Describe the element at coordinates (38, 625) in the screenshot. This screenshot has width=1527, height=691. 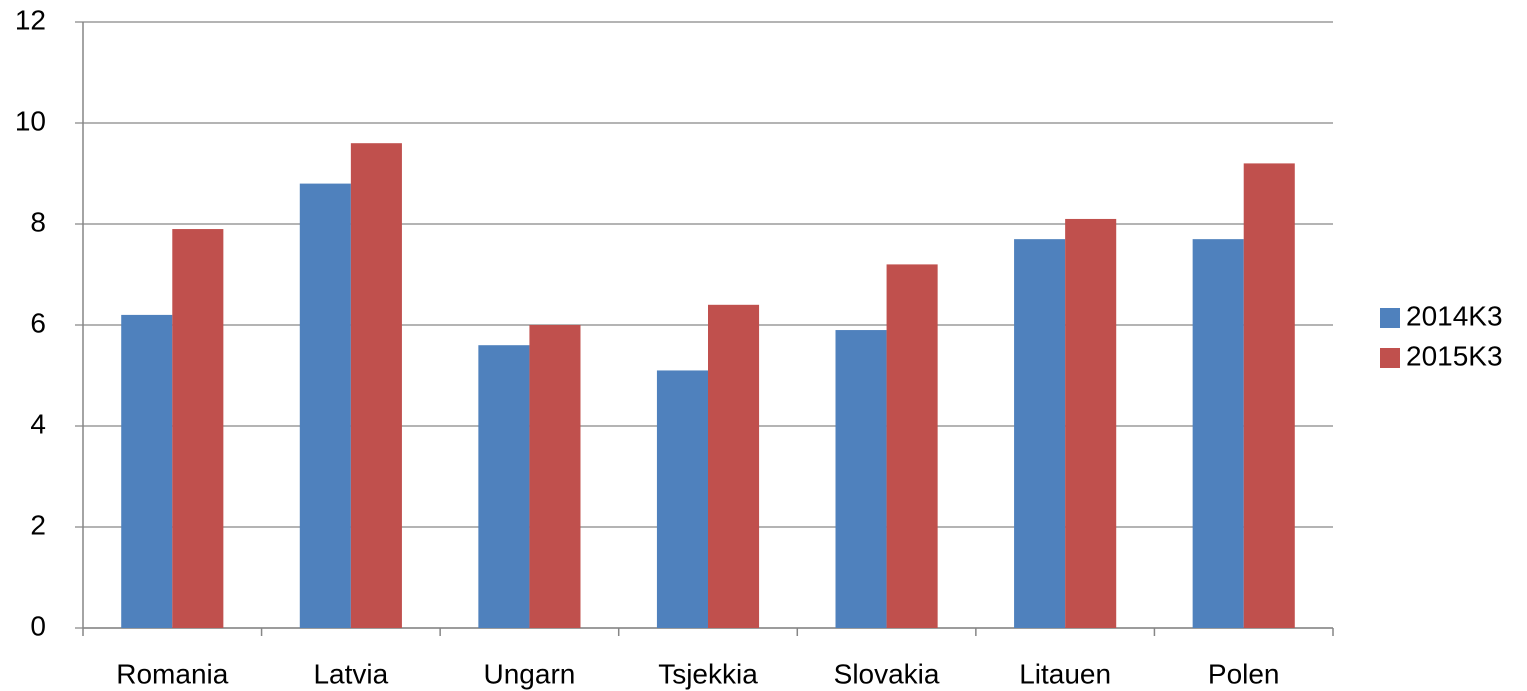
I see `y-tick-label: 0` at that location.